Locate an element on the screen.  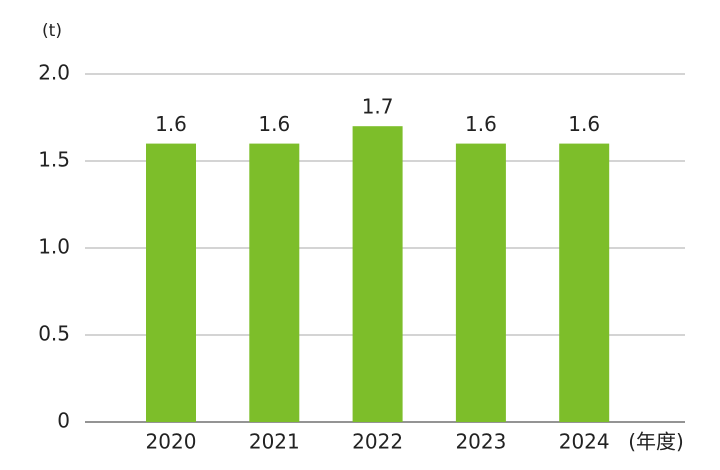
y-tick-label: 0 is located at coordinates (63, 421).